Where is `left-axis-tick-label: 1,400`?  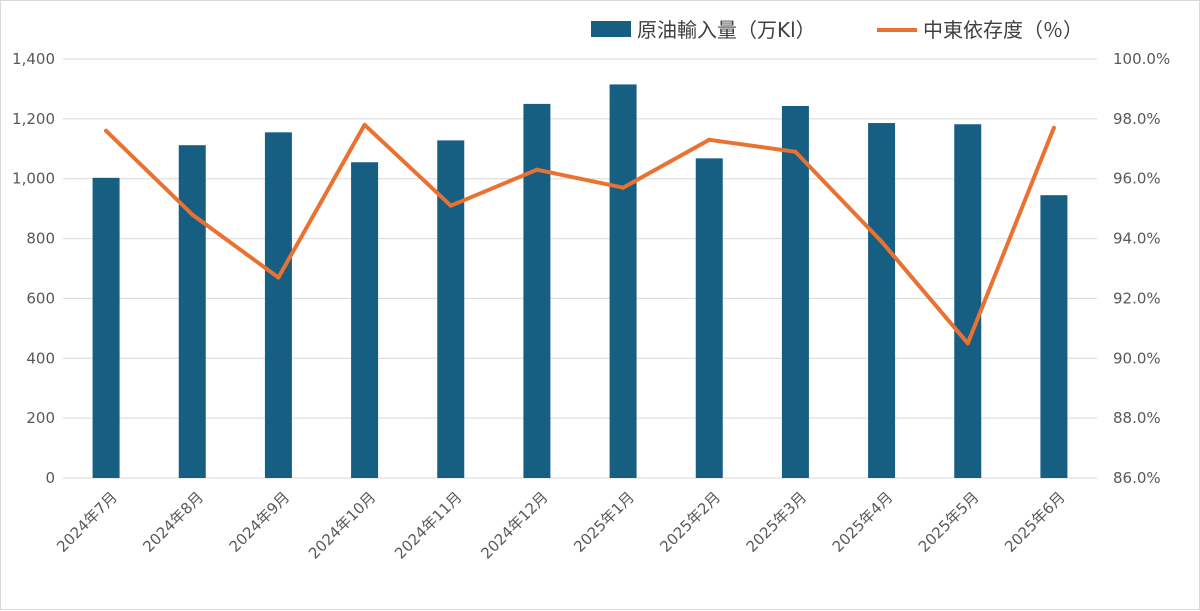 left-axis-tick-label: 1,400 is located at coordinates (33, 59).